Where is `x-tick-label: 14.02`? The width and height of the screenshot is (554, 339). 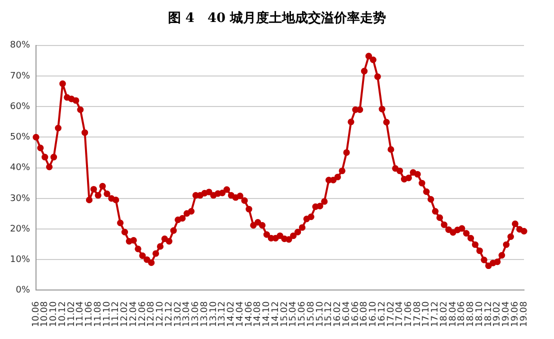 x-tick-label: 14.02 is located at coordinates (231, 314).